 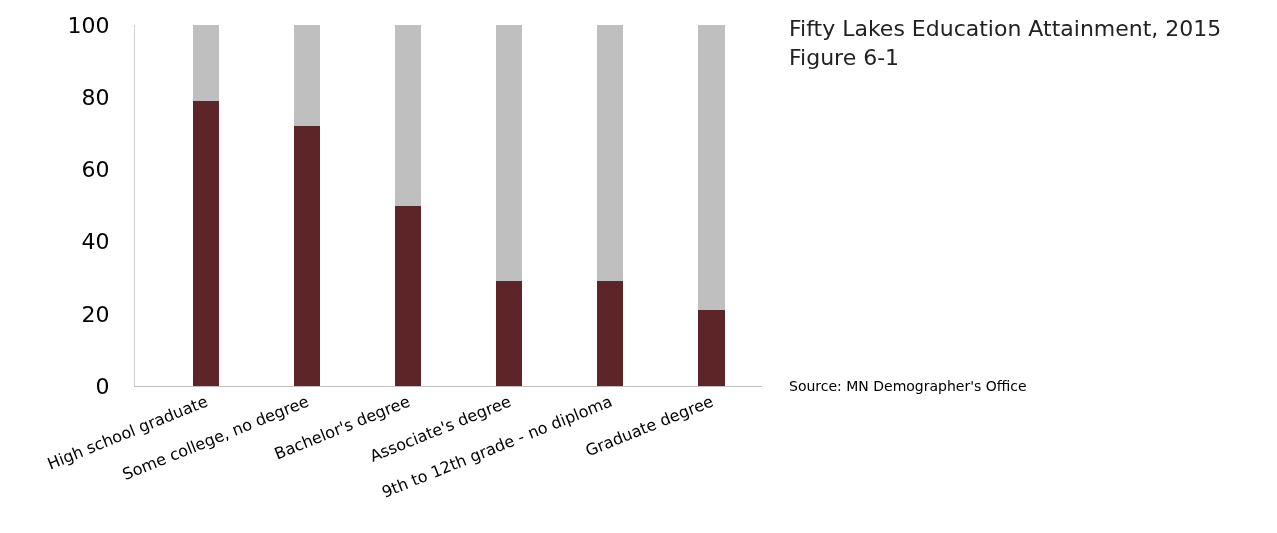 I want to click on text: Fifty Lakes Education Attainment, 2015, so click(x=1005, y=28).